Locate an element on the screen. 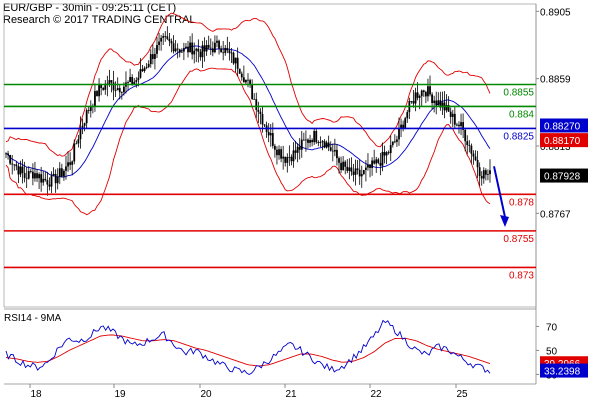  level-label-support: 0.873 is located at coordinates (521, 275).